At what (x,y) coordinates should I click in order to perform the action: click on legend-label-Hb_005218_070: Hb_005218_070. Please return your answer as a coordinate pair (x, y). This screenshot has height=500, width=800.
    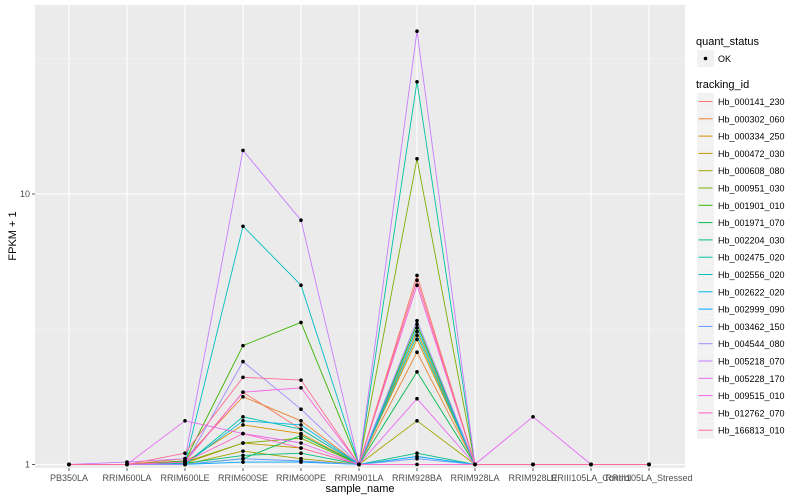
    Looking at the image, I should click on (751, 362).